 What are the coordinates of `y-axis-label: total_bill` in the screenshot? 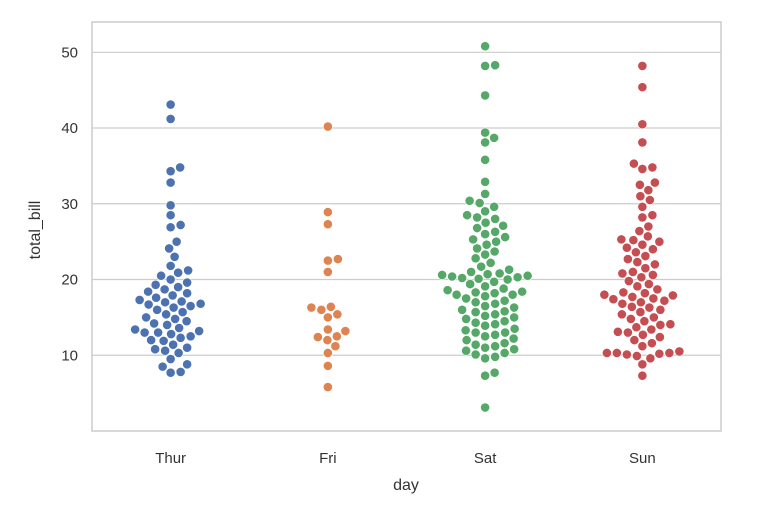 It's located at (35, 230).